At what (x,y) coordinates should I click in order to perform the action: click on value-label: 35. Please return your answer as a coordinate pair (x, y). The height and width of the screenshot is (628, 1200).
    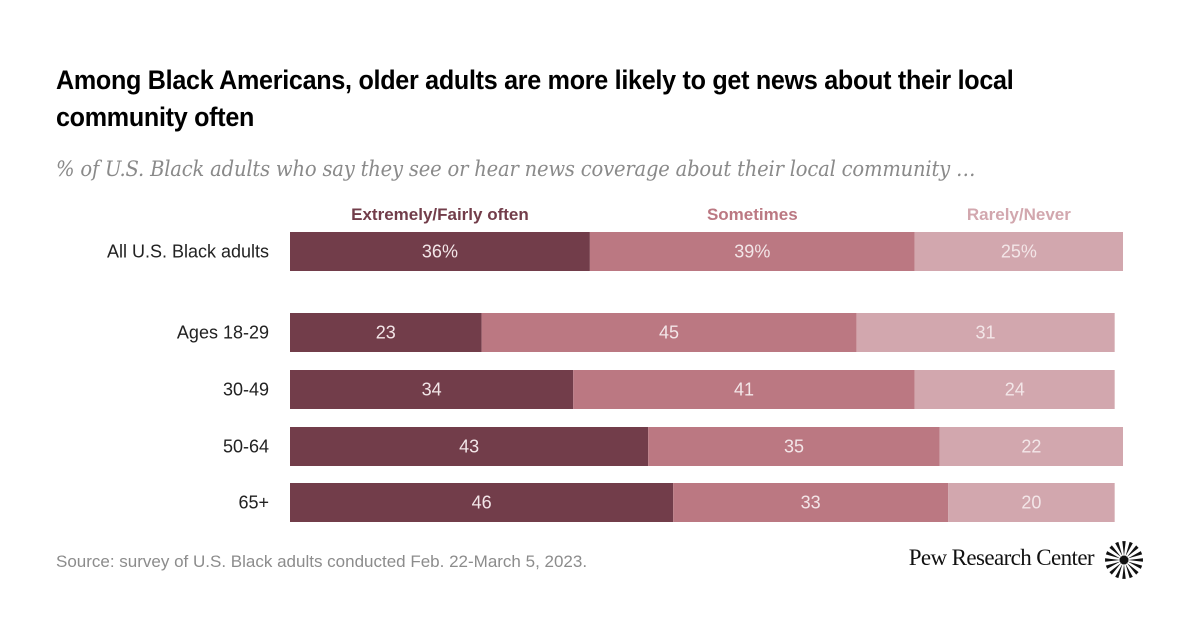
    Looking at the image, I should click on (794, 447).